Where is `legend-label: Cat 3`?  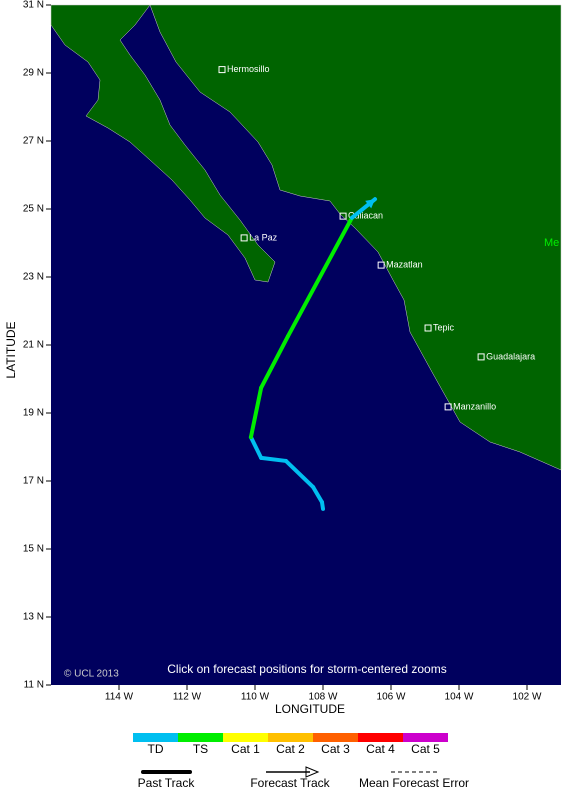
legend-label: Cat 3 is located at coordinates (335, 749).